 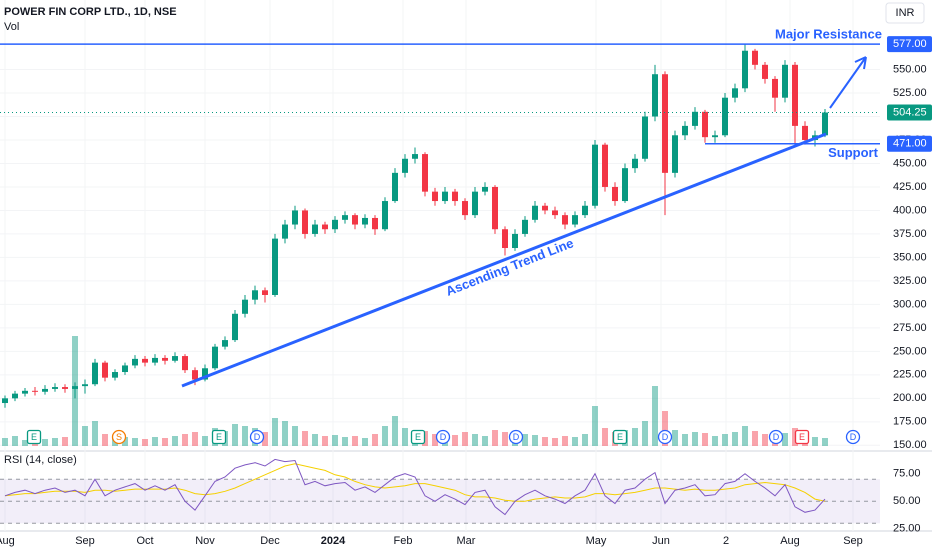 What do you see at coordinates (910, 69) in the screenshot?
I see `y-tick-label: 550.00` at bounding box center [910, 69].